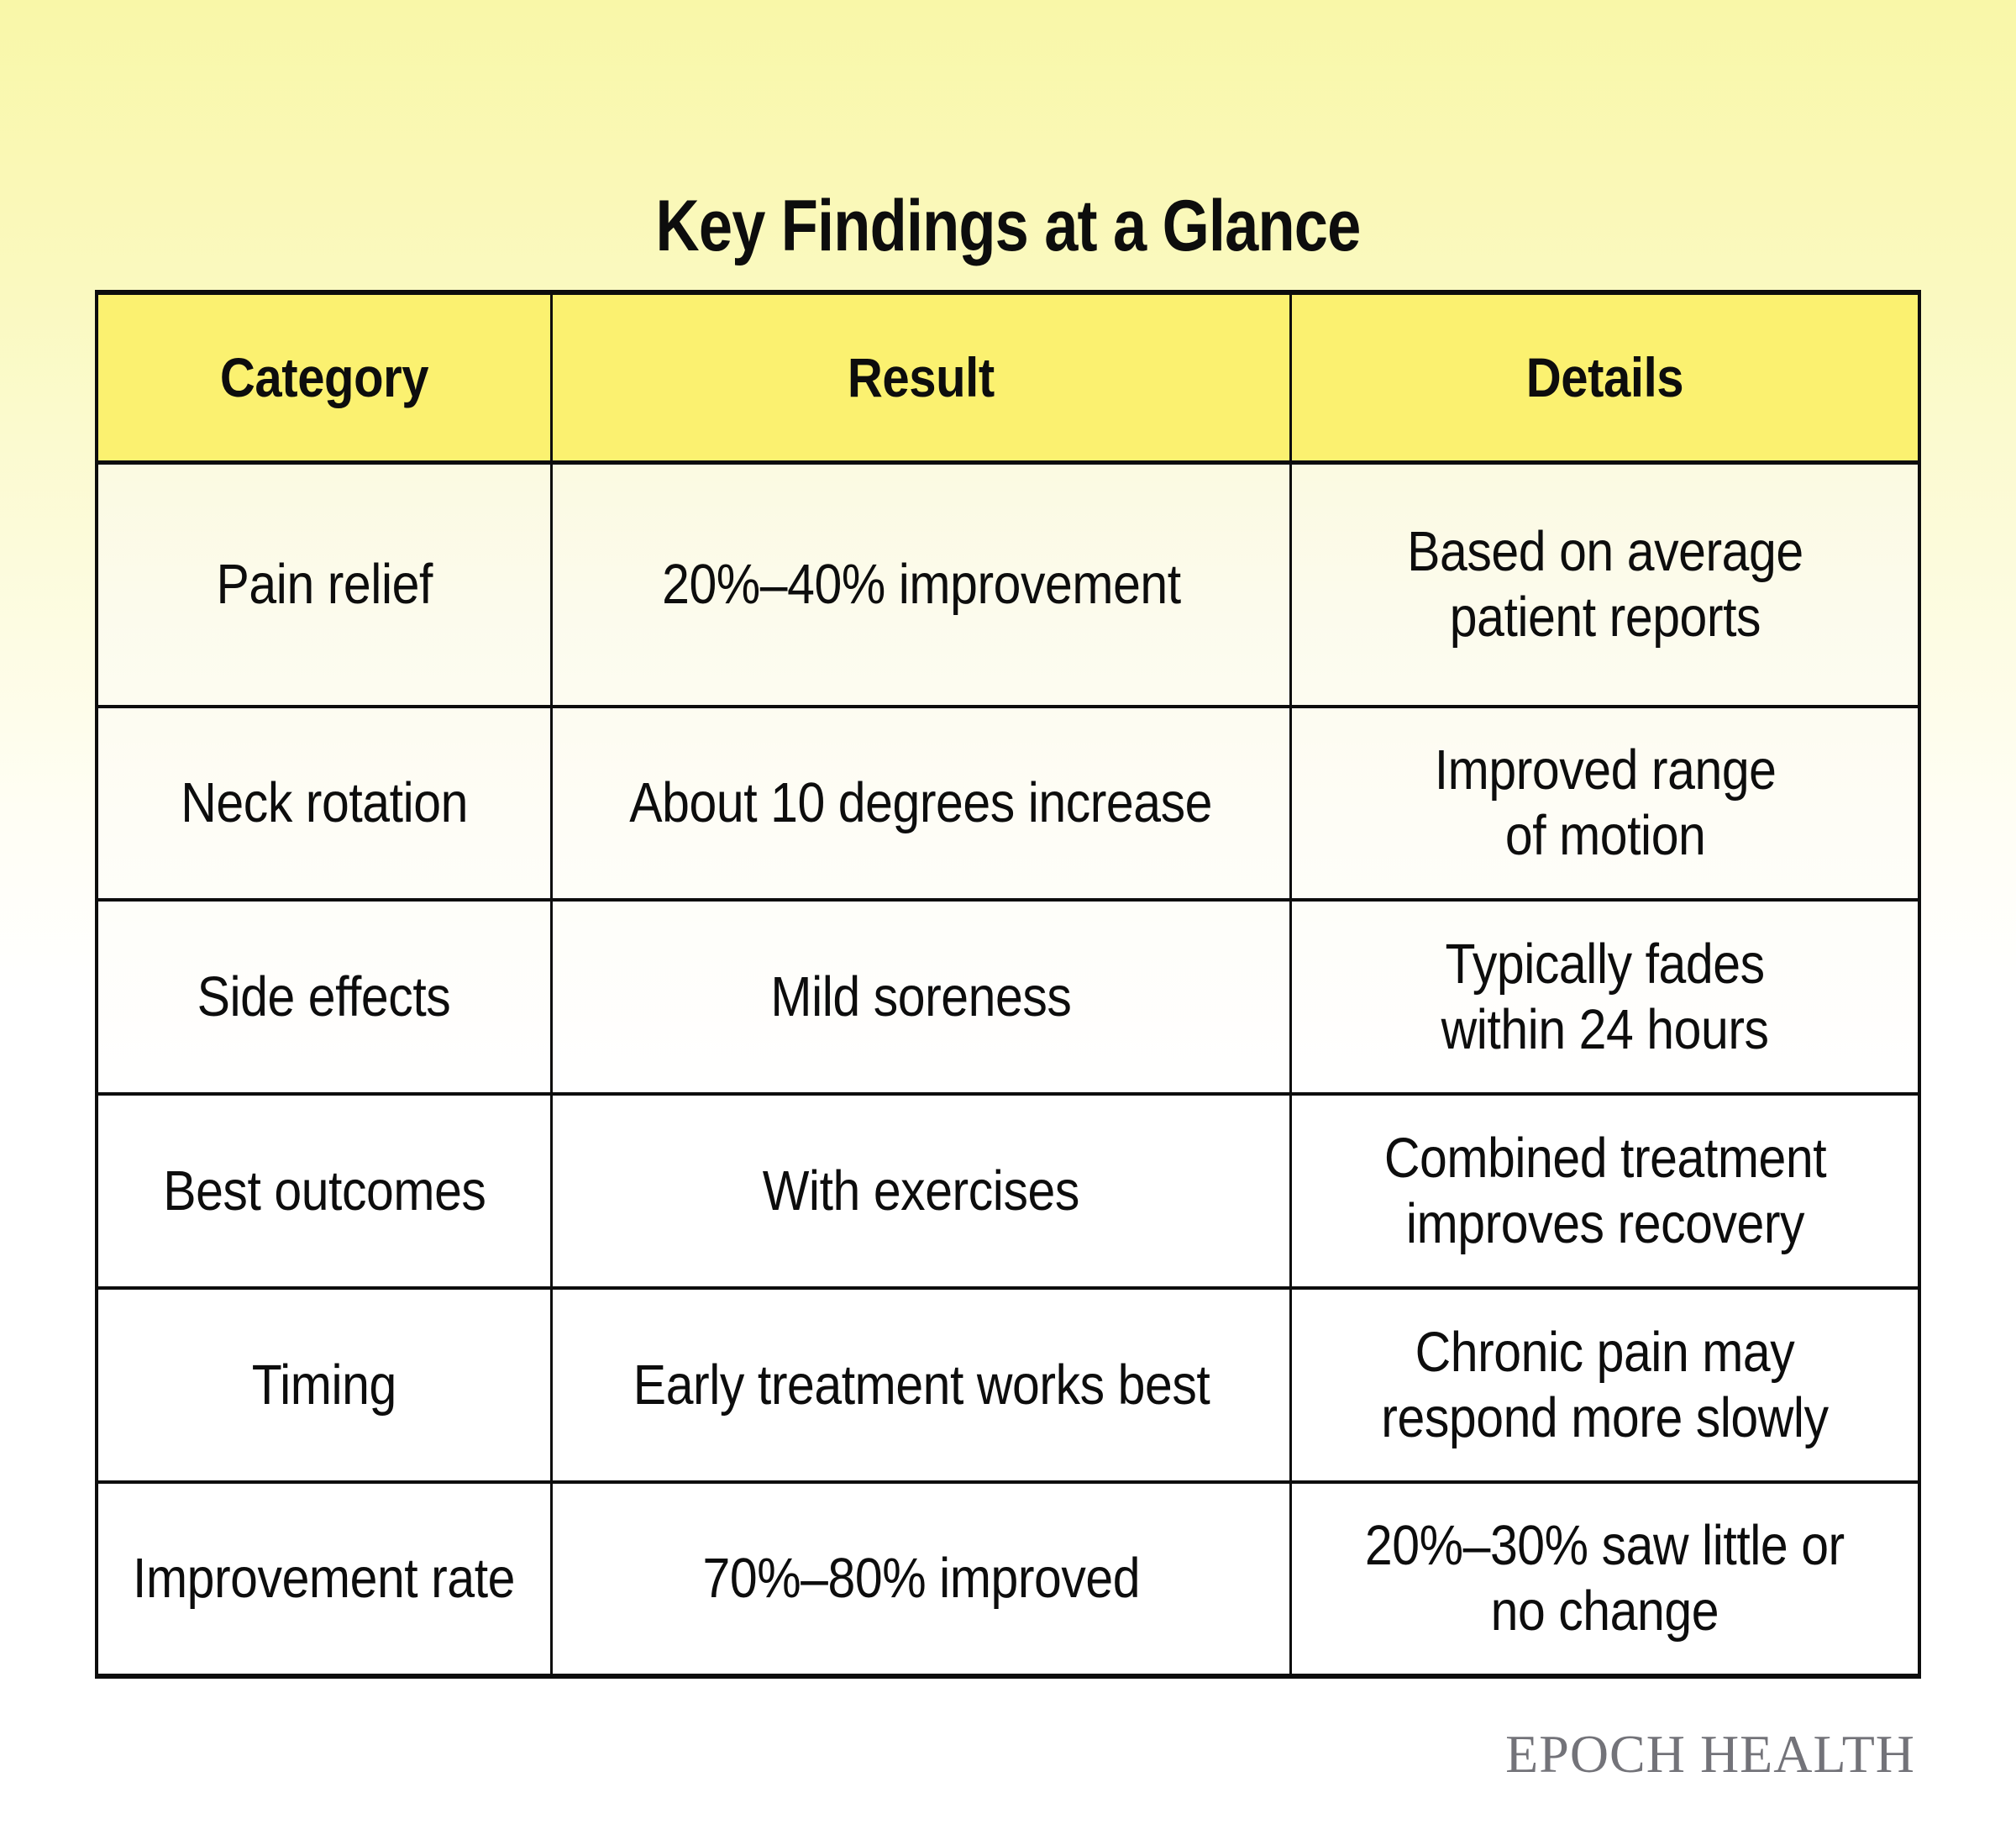 This screenshot has height=1840, width=2016. I want to click on cell-text: Neck rotation, so click(324, 803).